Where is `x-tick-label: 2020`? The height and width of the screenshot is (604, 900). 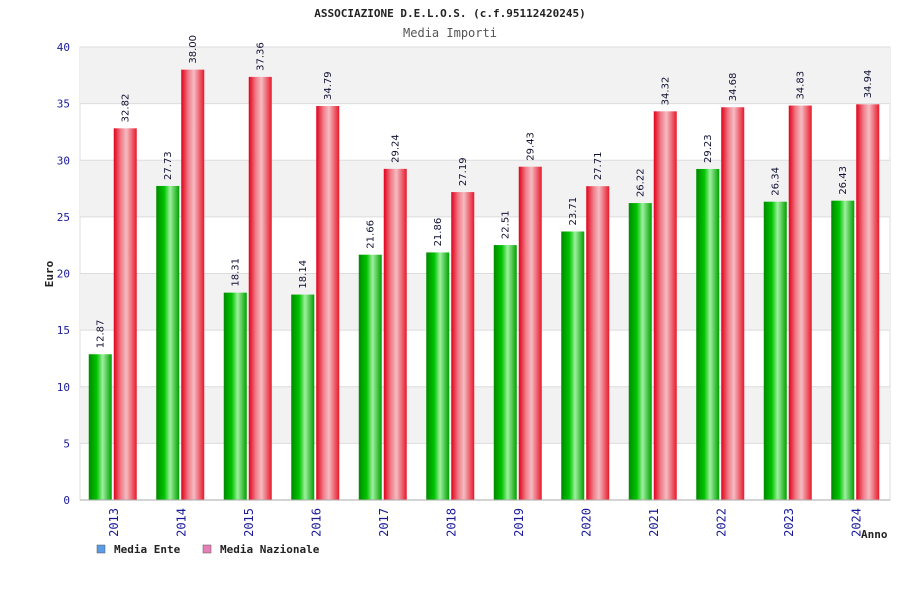
x-tick-label: 2020 is located at coordinates (586, 522).